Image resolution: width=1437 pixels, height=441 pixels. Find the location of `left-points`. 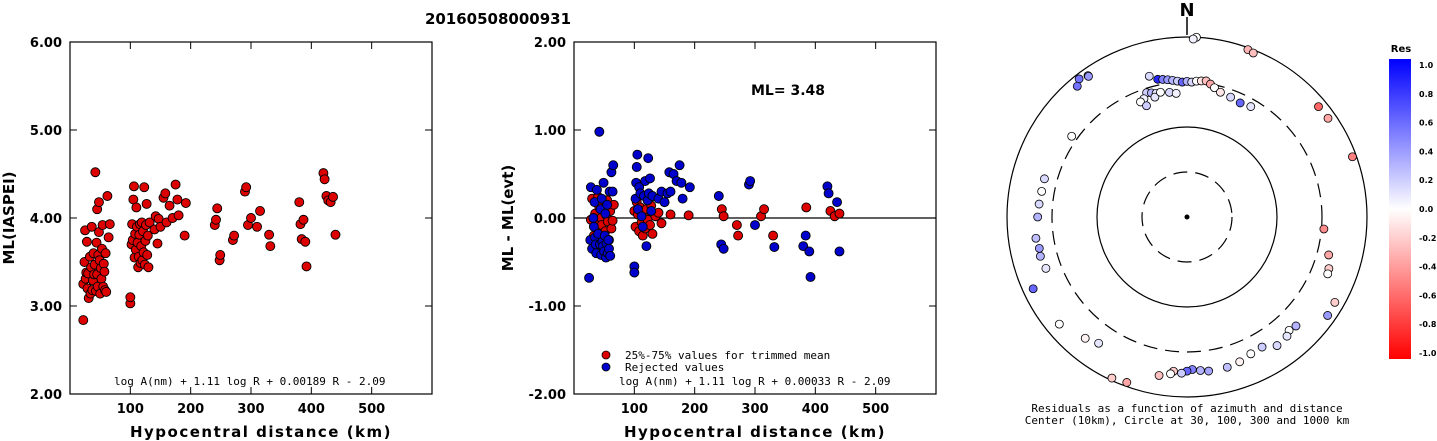

left-points is located at coordinates (209, 246).